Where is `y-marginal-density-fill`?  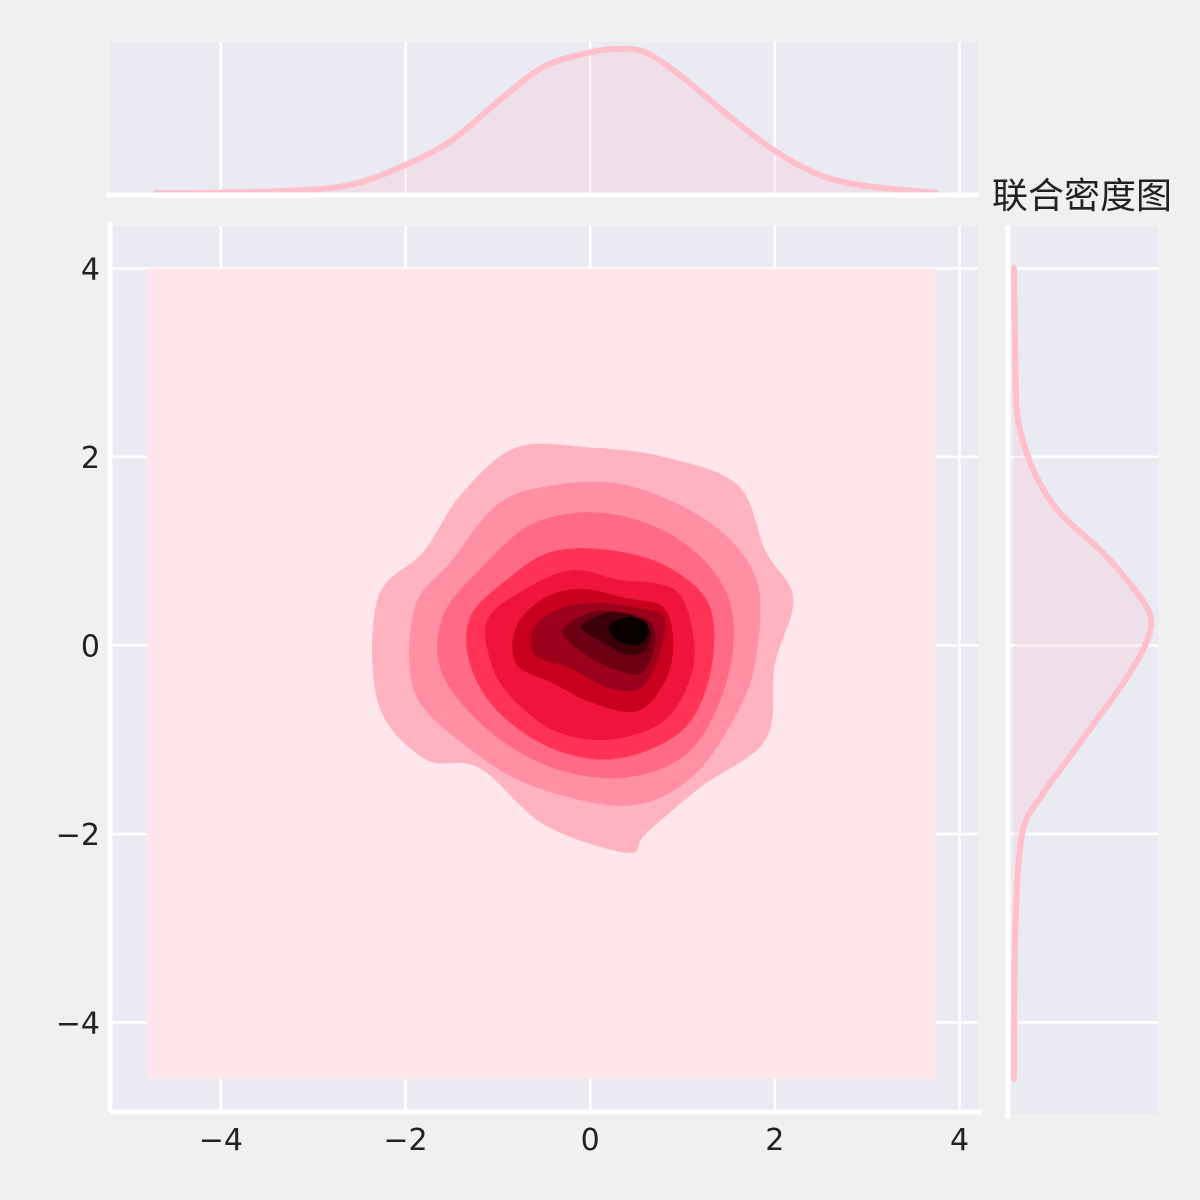
y-marginal-density-fill is located at coordinates (1083, 673).